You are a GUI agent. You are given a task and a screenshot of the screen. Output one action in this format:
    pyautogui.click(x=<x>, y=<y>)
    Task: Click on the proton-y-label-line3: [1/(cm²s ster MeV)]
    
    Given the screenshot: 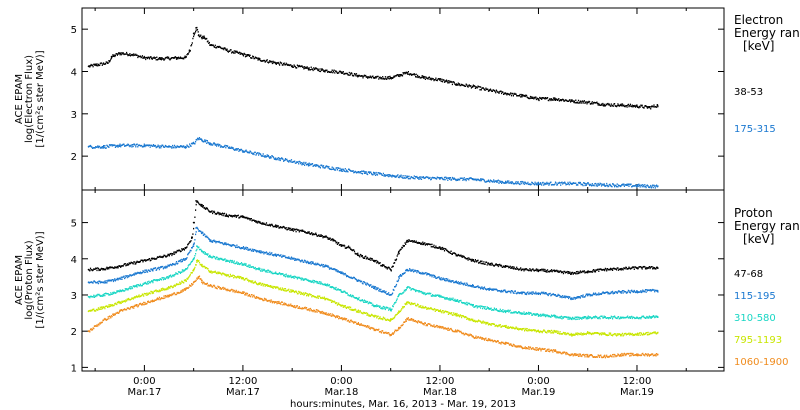 What is the action you would take?
    pyautogui.click(x=40, y=279)
    